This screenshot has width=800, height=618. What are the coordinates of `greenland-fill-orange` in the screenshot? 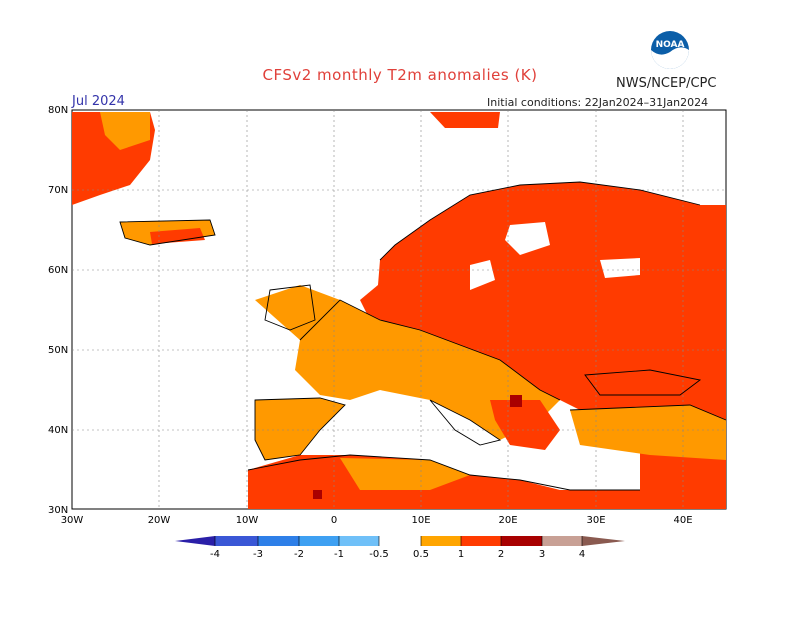 It's located at (125, 131).